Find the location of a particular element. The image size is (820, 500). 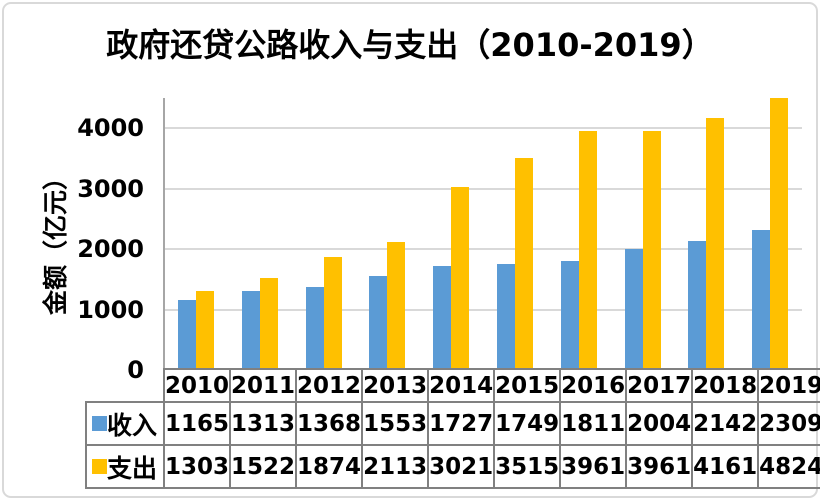

year-cell-2015: 2015 is located at coordinates (527, 385).